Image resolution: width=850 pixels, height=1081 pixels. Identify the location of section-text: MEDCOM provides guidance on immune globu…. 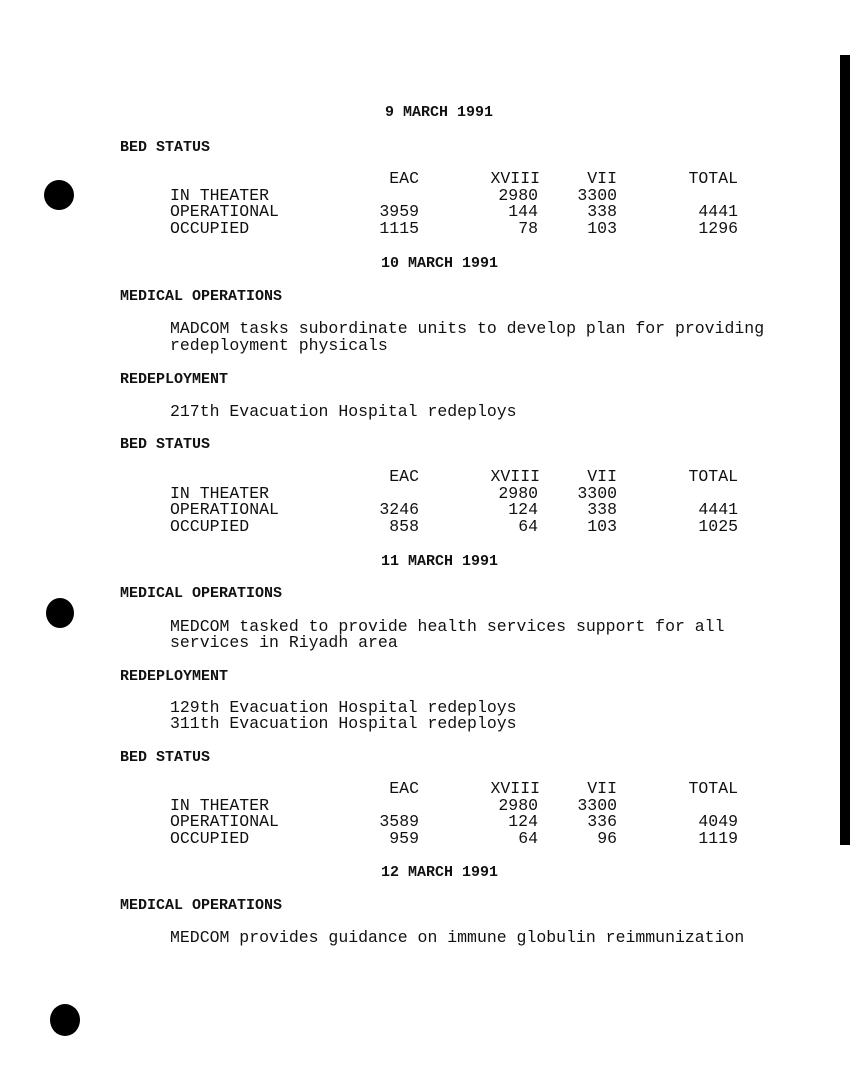
(457, 937).